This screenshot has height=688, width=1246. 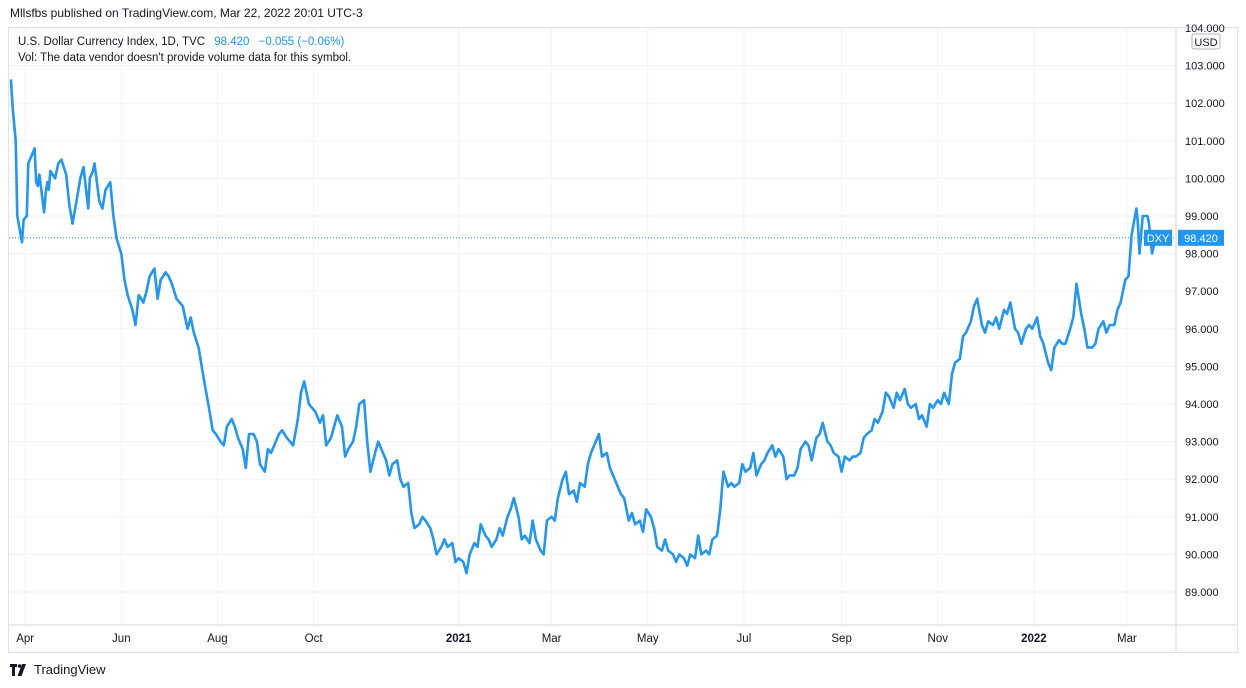 I want to click on x-tick-label: 2021, so click(x=459, y=639).